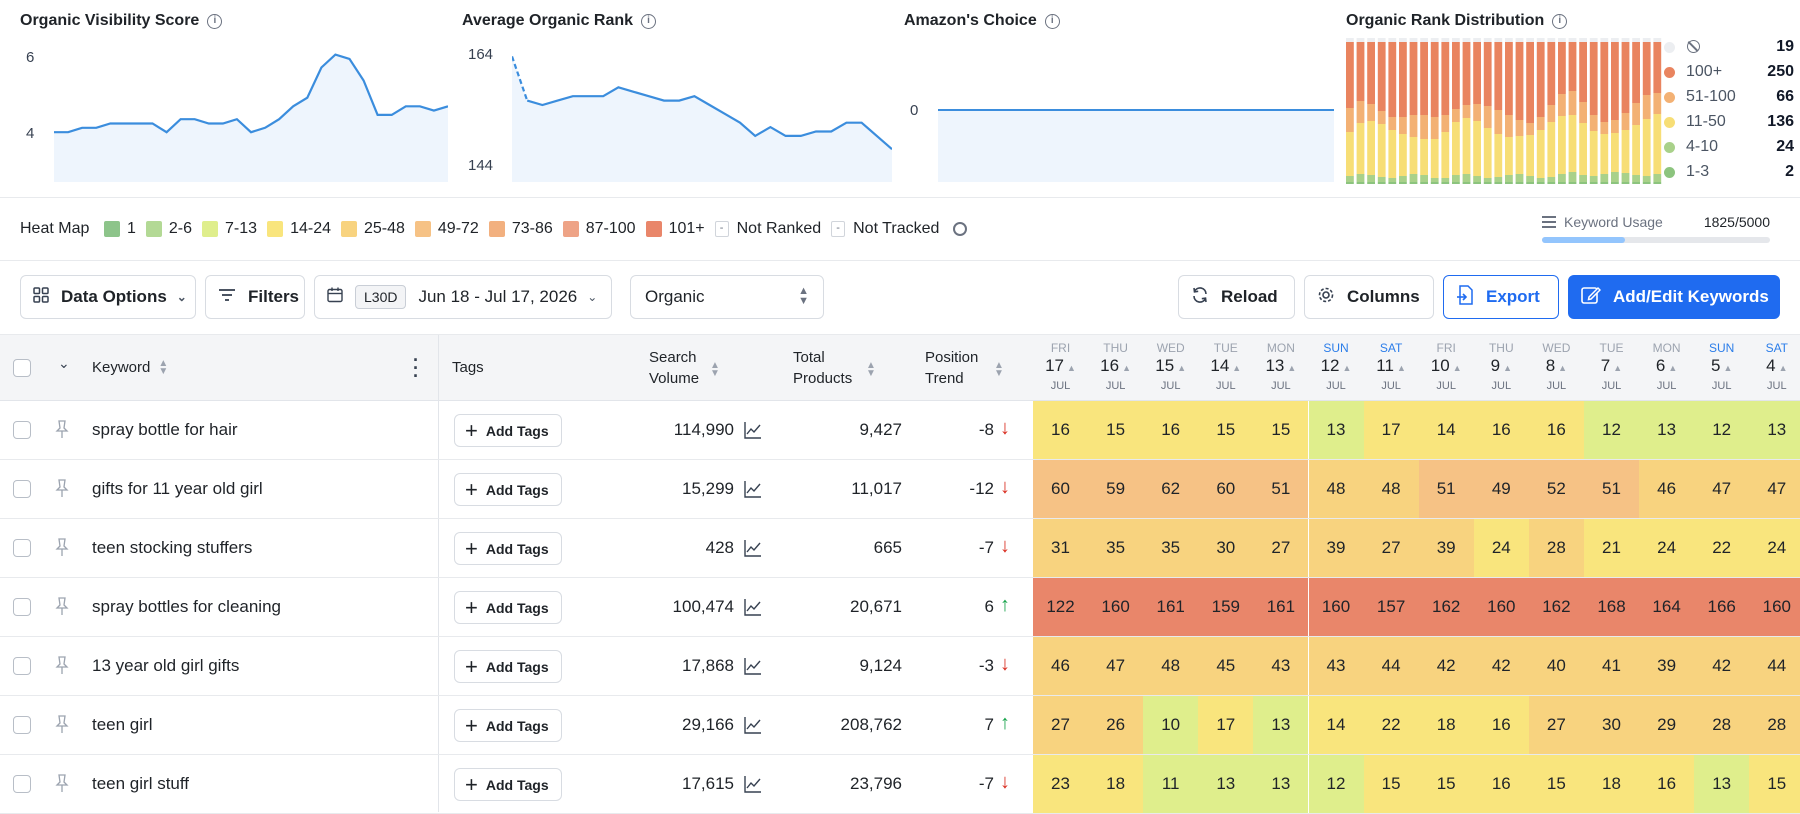 The width and height of the screenshot is (1800, 814). I want to click on select-all-checkbox, so click(22, 368).